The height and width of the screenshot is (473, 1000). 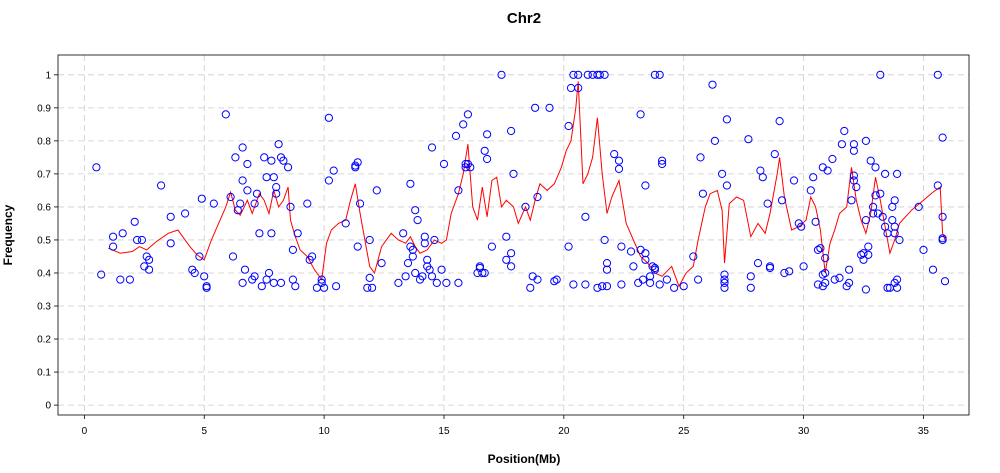 What do you see at coordinates (48, 406) in the screenshot?
I see `y-tick-label: 0` at bounding box center [48, 406].